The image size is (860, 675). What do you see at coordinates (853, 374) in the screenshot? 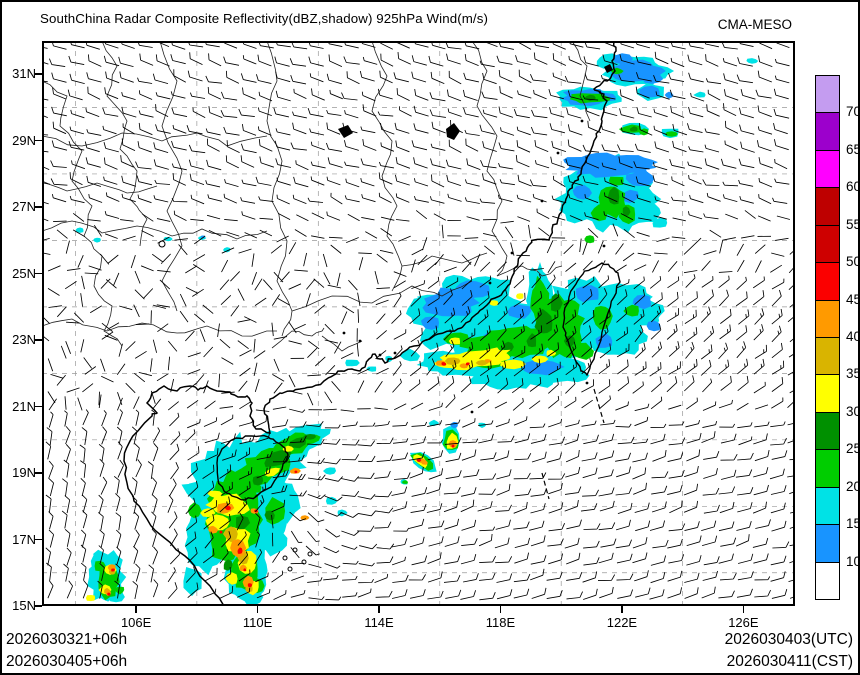
I see `colorbar-level-label: 35` at bounding box center [853, 374].